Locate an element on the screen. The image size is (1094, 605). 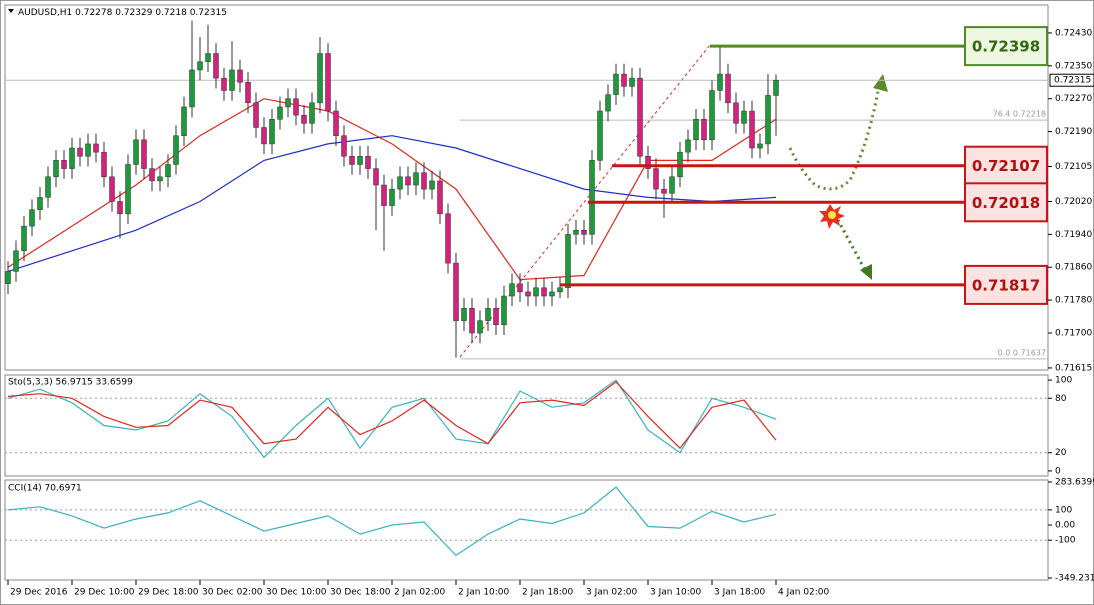
open: 0.72278 is located at coordinates (93, 13).